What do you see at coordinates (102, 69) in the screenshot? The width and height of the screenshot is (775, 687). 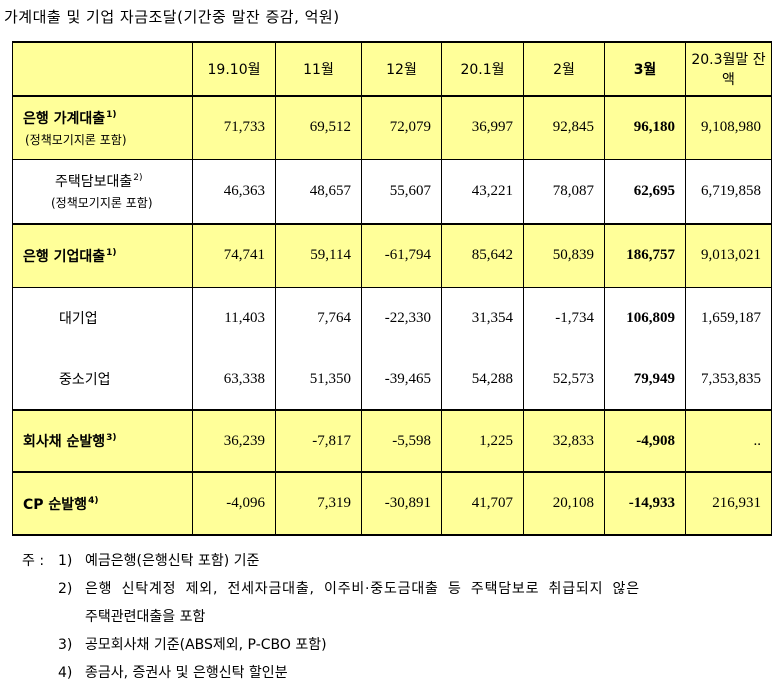 I see `header-cell` at bounding box center [102, 69].